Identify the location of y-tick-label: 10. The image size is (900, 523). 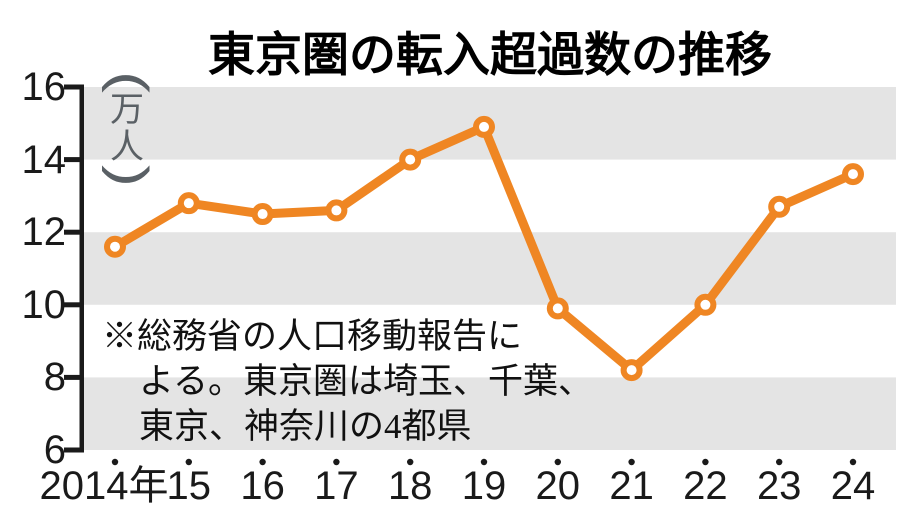
(44, 304).